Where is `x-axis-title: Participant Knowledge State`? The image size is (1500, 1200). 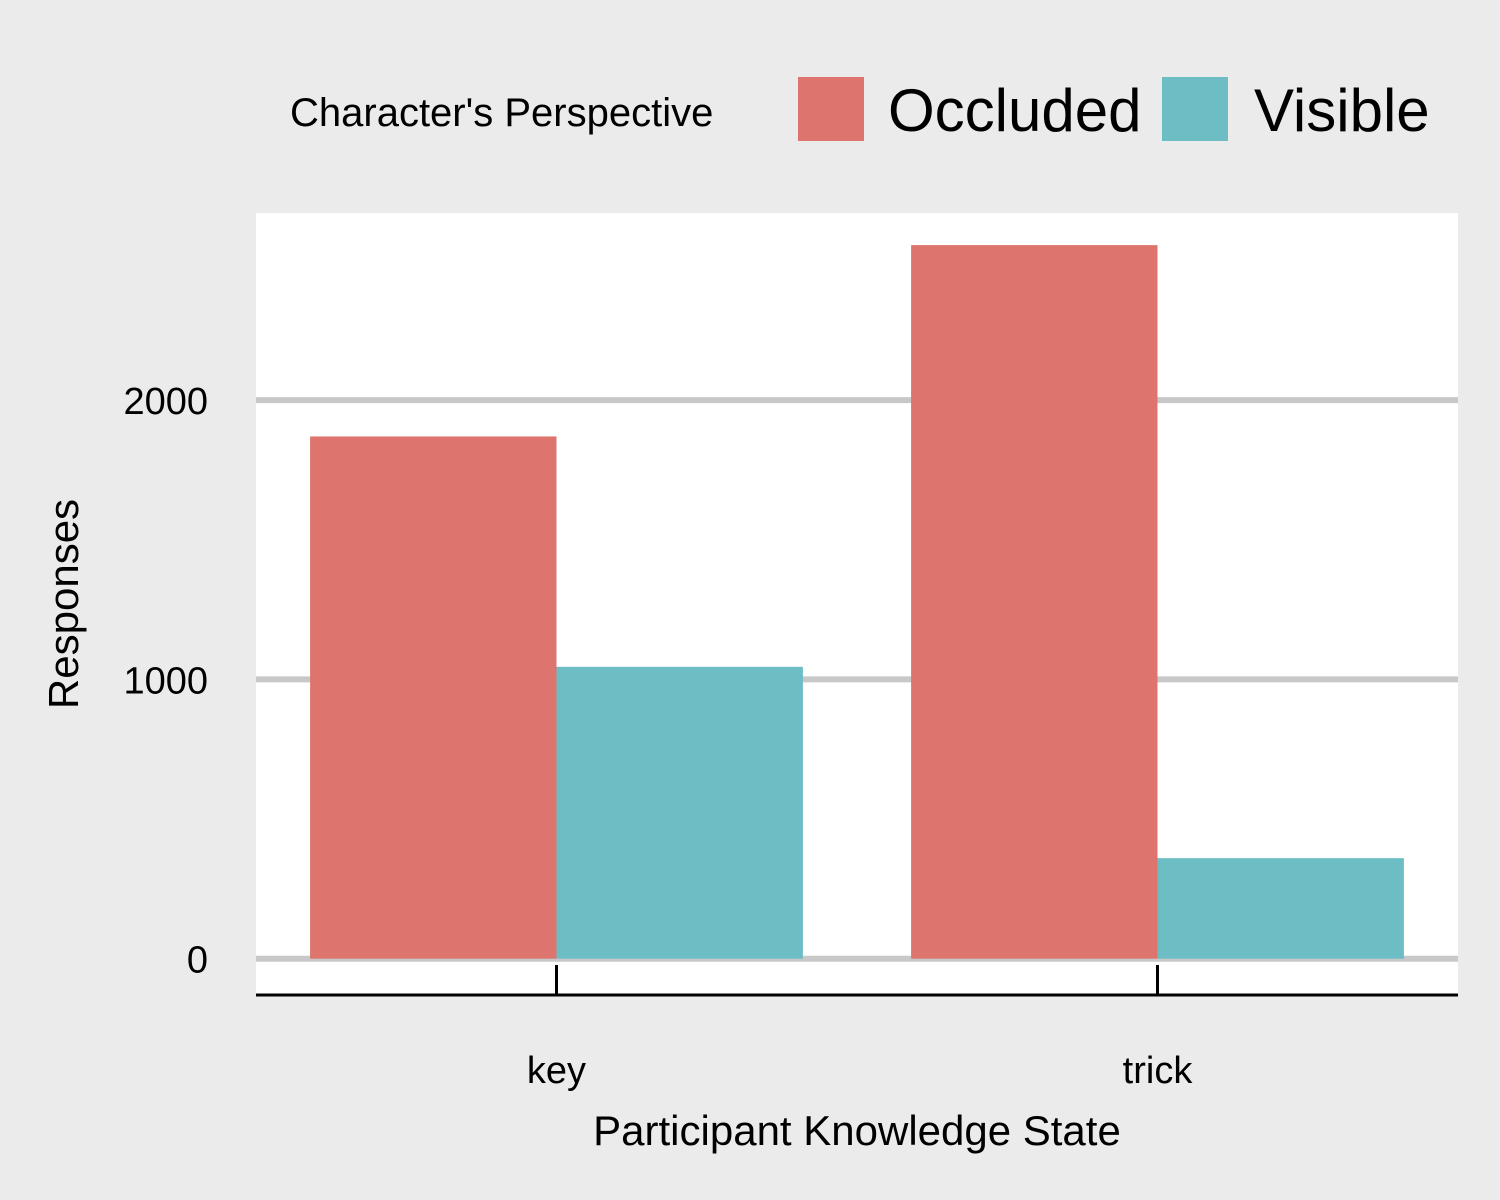
x-axis-title: Participant Knowledge State is located at coordinates (857, 1130).